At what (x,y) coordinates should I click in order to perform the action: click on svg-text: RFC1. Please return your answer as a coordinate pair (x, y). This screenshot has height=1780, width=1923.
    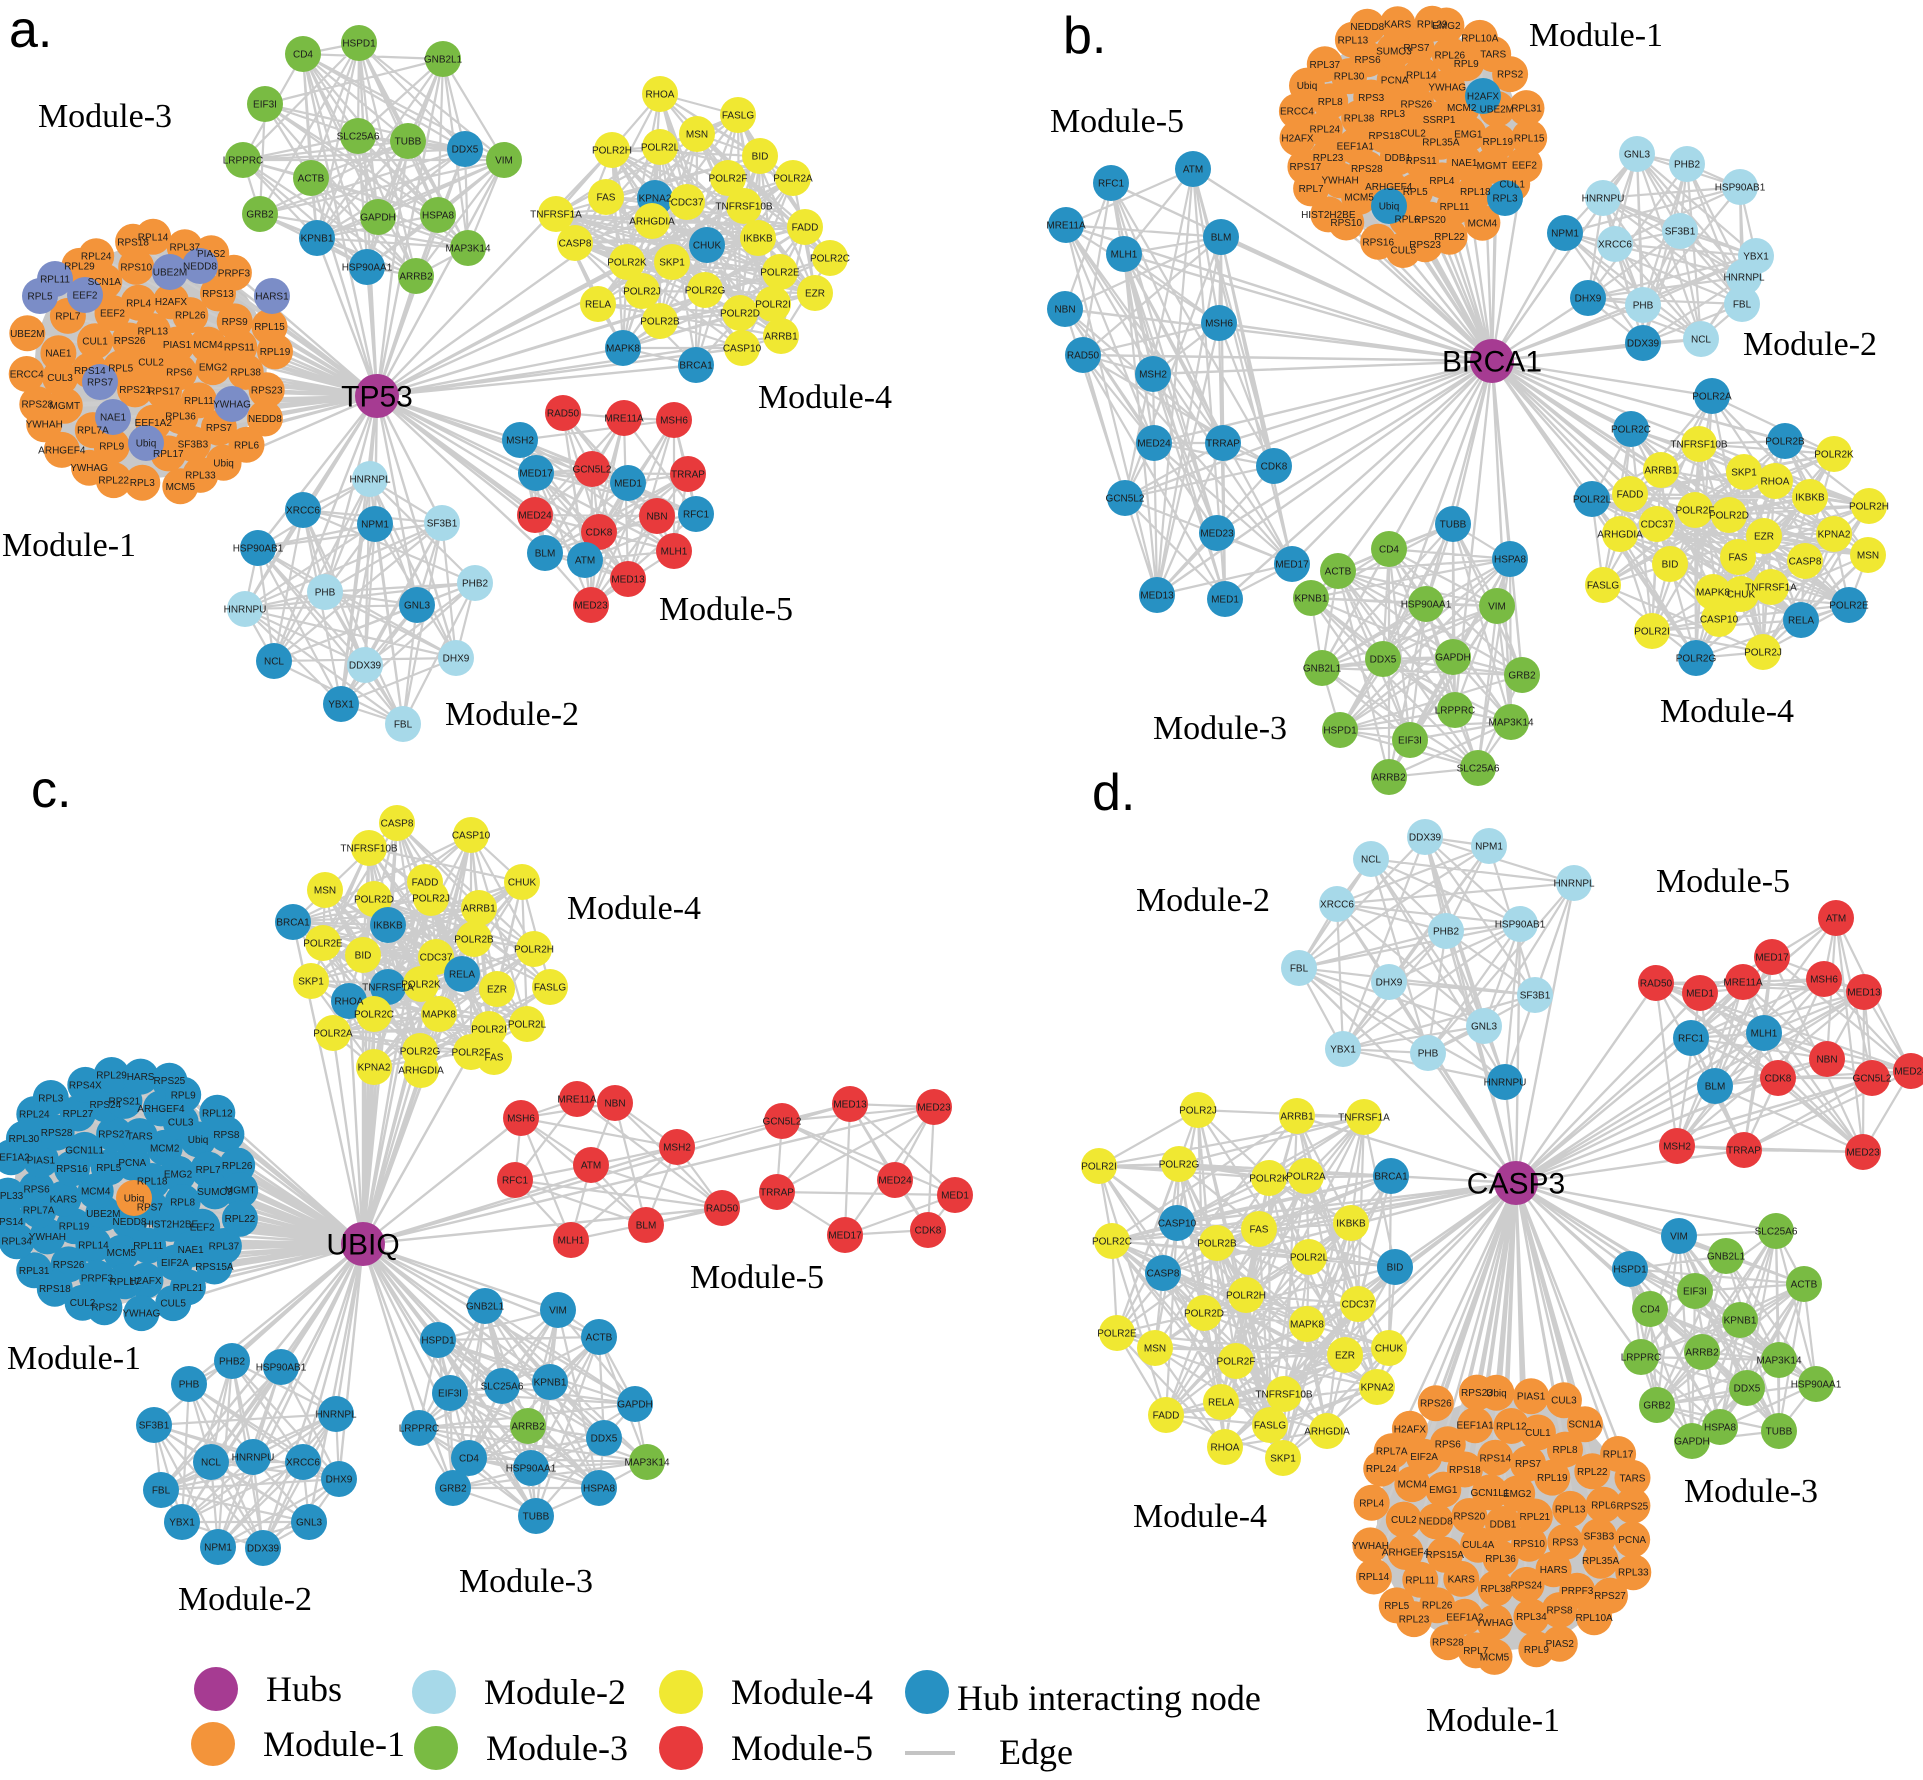
    Looking at the image, I should click on (696, 515).